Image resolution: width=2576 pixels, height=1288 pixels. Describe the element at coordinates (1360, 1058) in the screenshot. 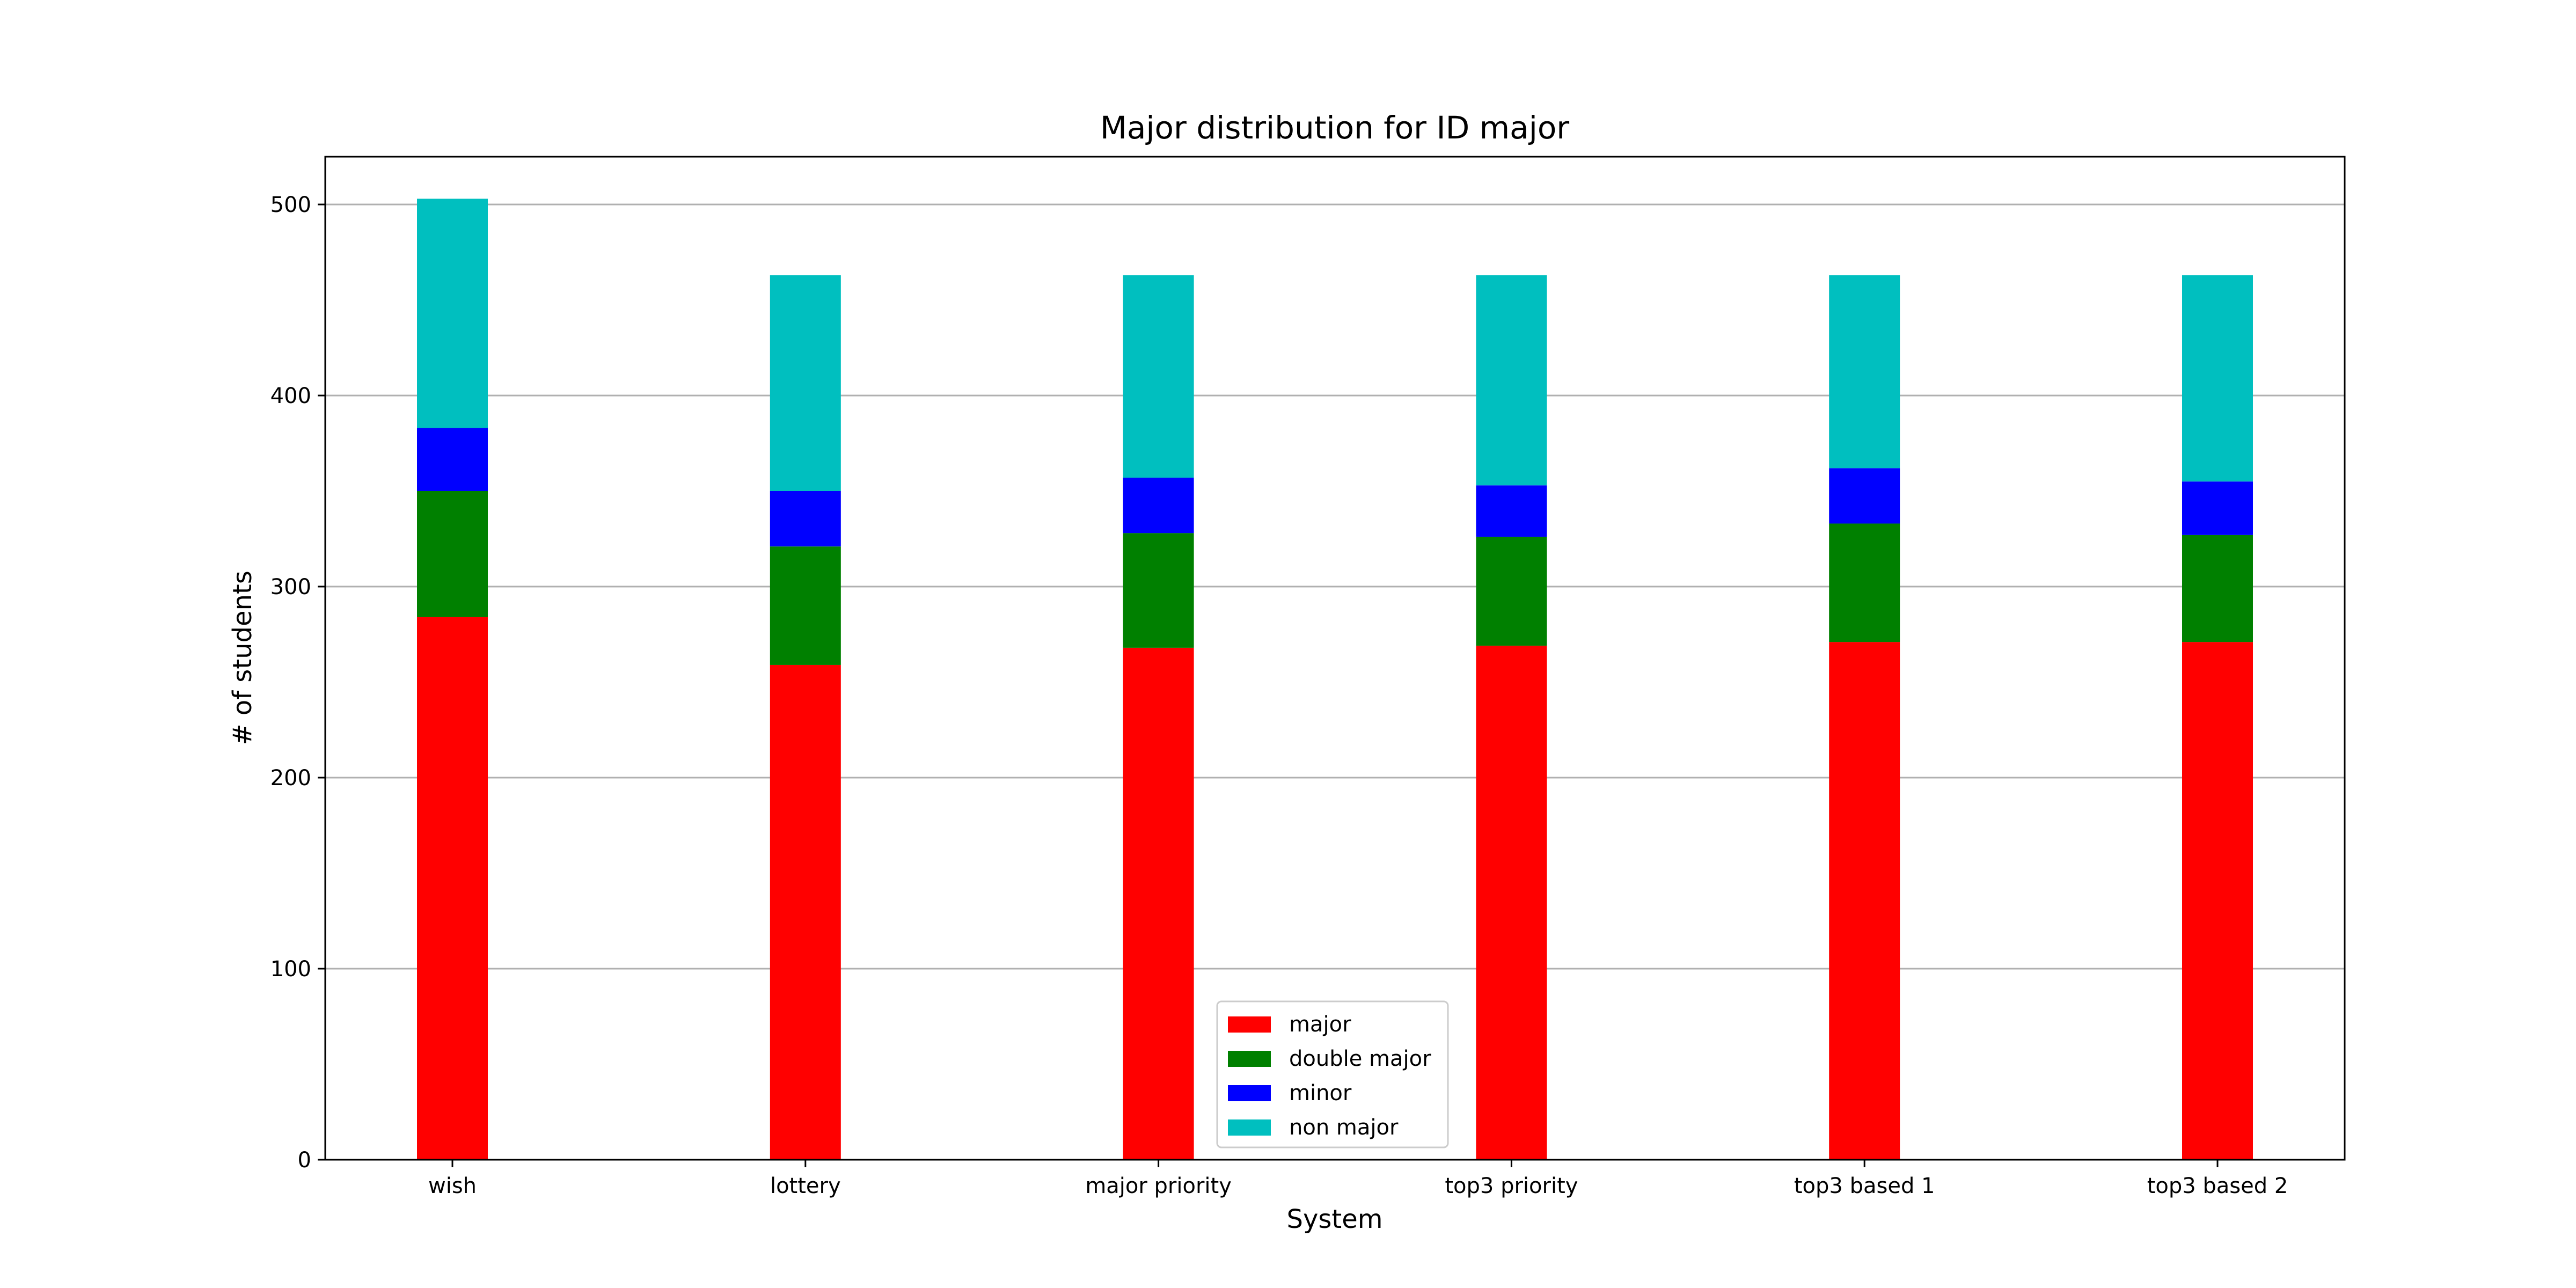

I see `legend-label: double major` at that location.